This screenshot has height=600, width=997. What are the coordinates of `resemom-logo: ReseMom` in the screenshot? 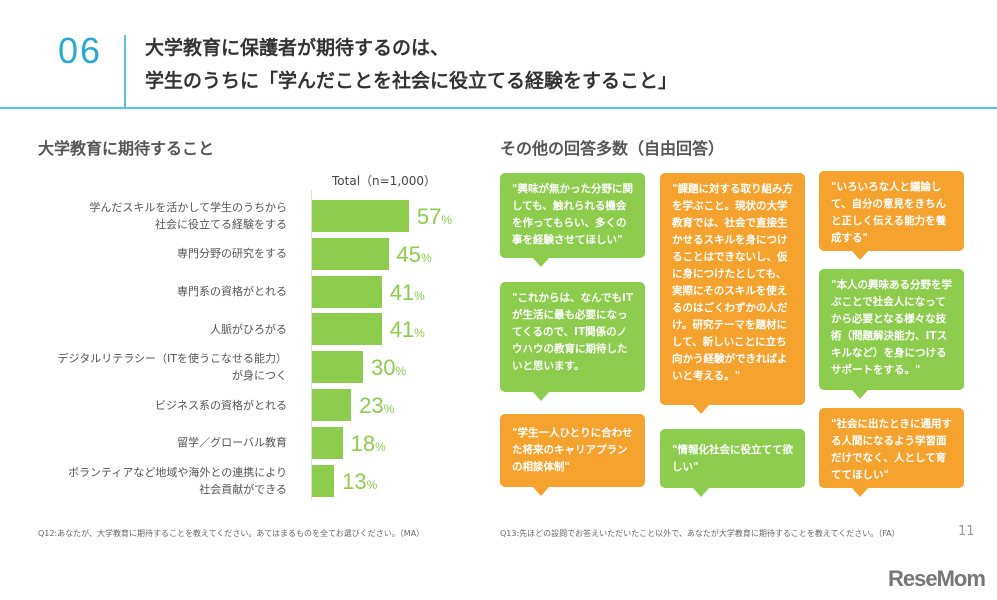 It's located at (937, 578).